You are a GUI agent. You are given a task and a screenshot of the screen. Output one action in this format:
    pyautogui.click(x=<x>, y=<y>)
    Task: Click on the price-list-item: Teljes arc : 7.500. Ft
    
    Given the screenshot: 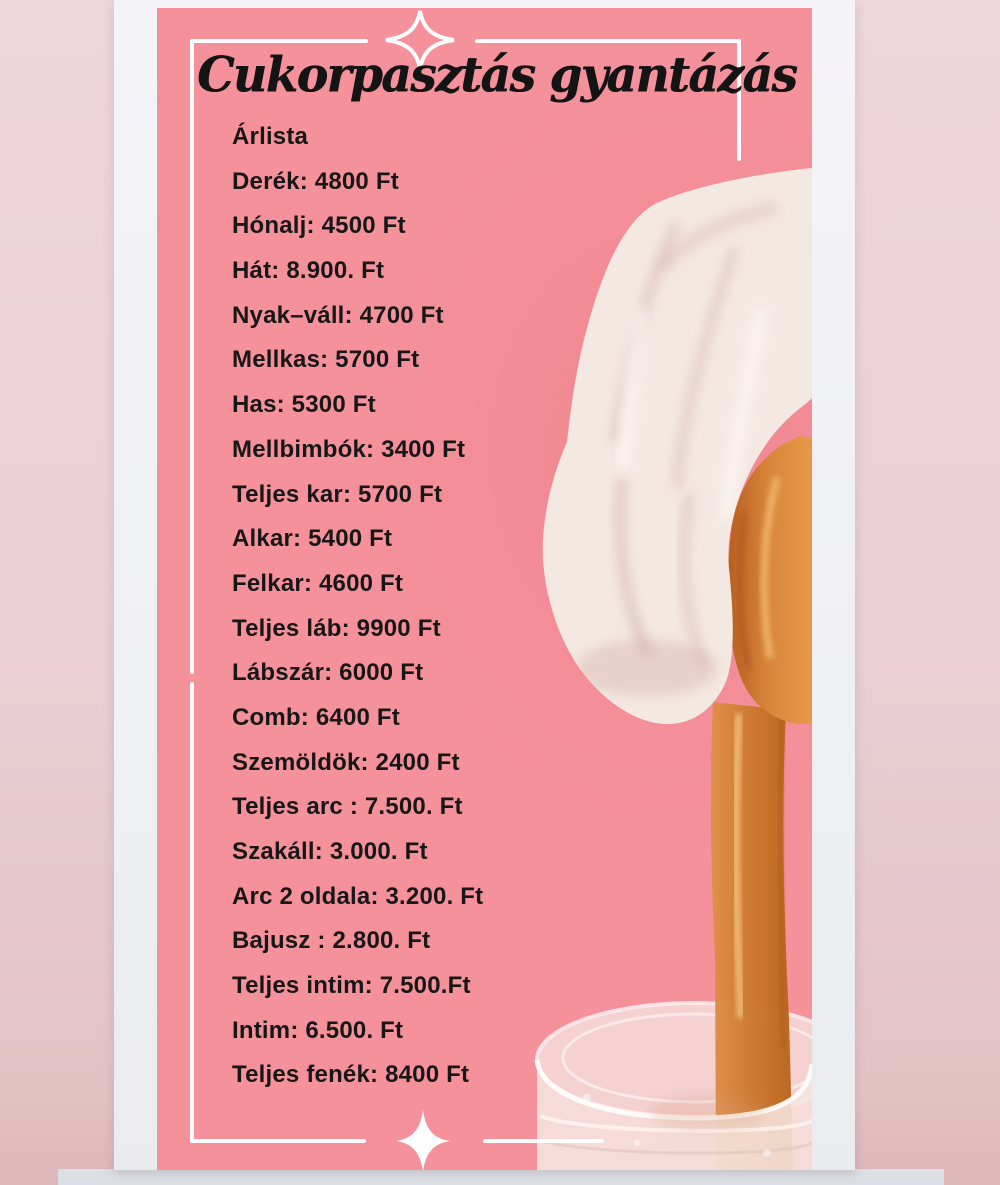 What is the action you would take?
    pyautogui.click(x=347, y=807)
    